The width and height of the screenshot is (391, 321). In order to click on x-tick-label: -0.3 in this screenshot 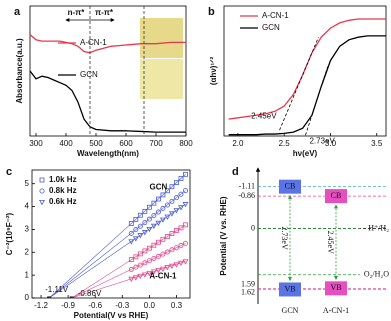, I will do `click(122, 305)`.